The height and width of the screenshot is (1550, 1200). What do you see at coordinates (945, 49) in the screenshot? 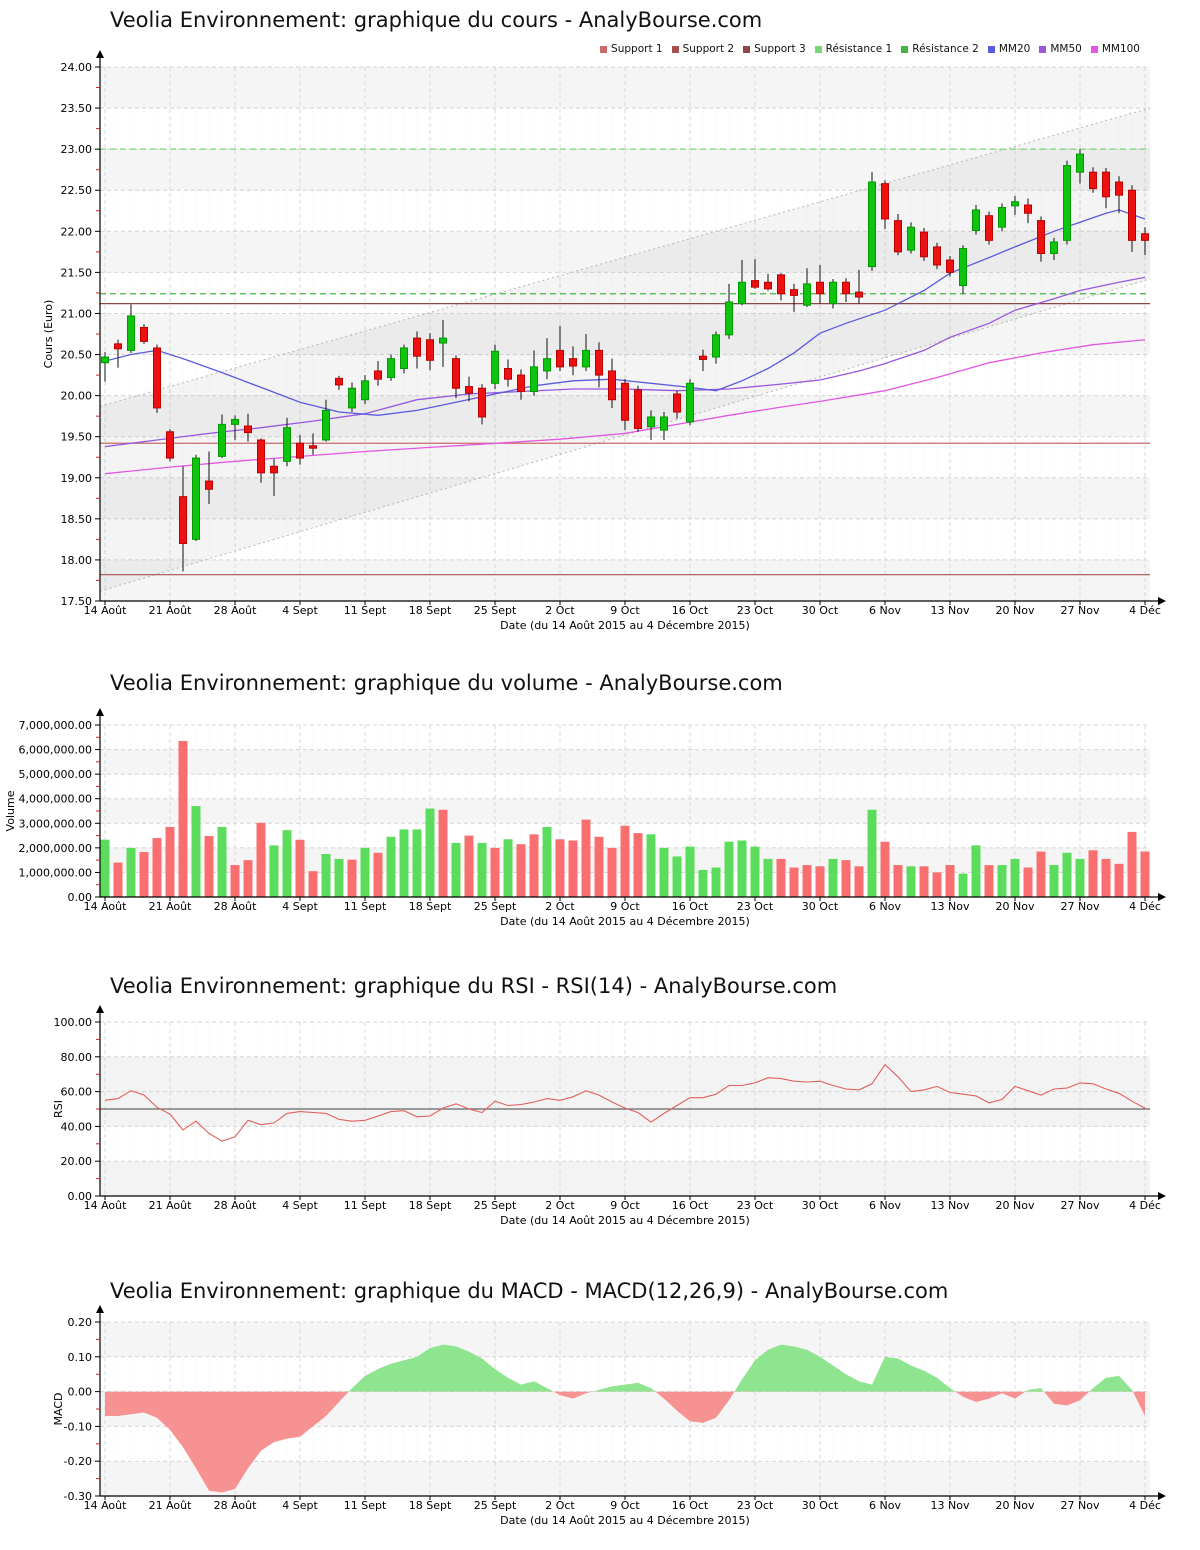
I see `legend-label: Résistance 2` at bounding box center [945, 49].